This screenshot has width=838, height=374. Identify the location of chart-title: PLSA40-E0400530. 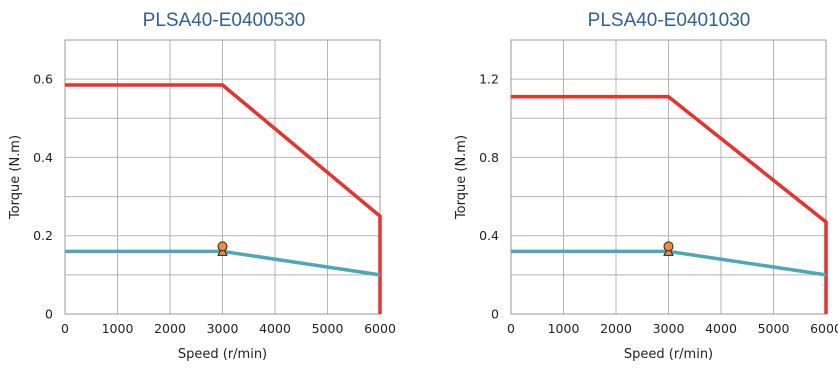
(224, 20).